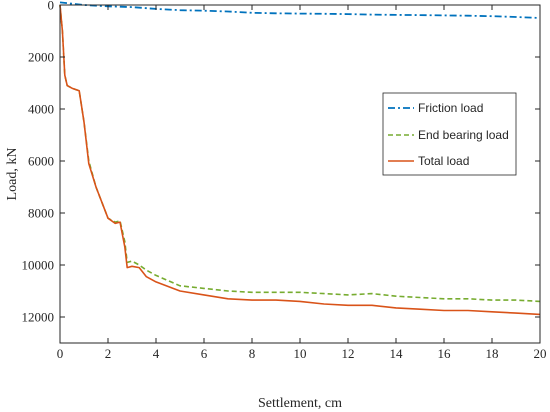 The height and width of the screenshot is (412, 550). I want to click on y-tick-label: 12000, so click(38, 317).